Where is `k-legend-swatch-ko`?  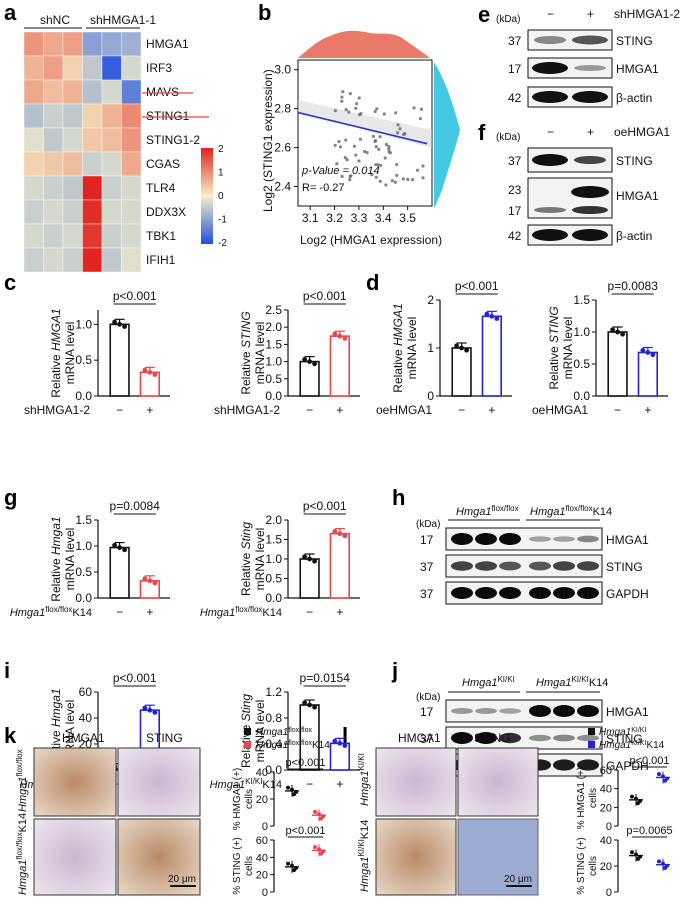
k-legend-swatch-ko is located at coordinates (247, 744).